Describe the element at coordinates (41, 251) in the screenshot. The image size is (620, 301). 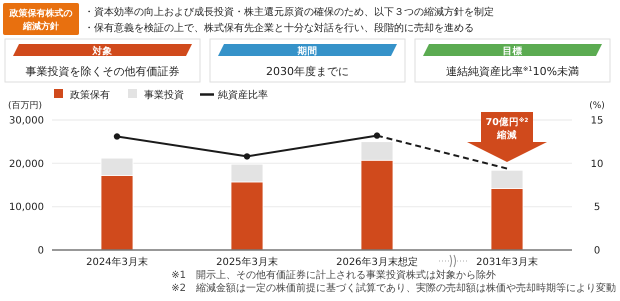
I see `y-tick-label: 0` at that location.